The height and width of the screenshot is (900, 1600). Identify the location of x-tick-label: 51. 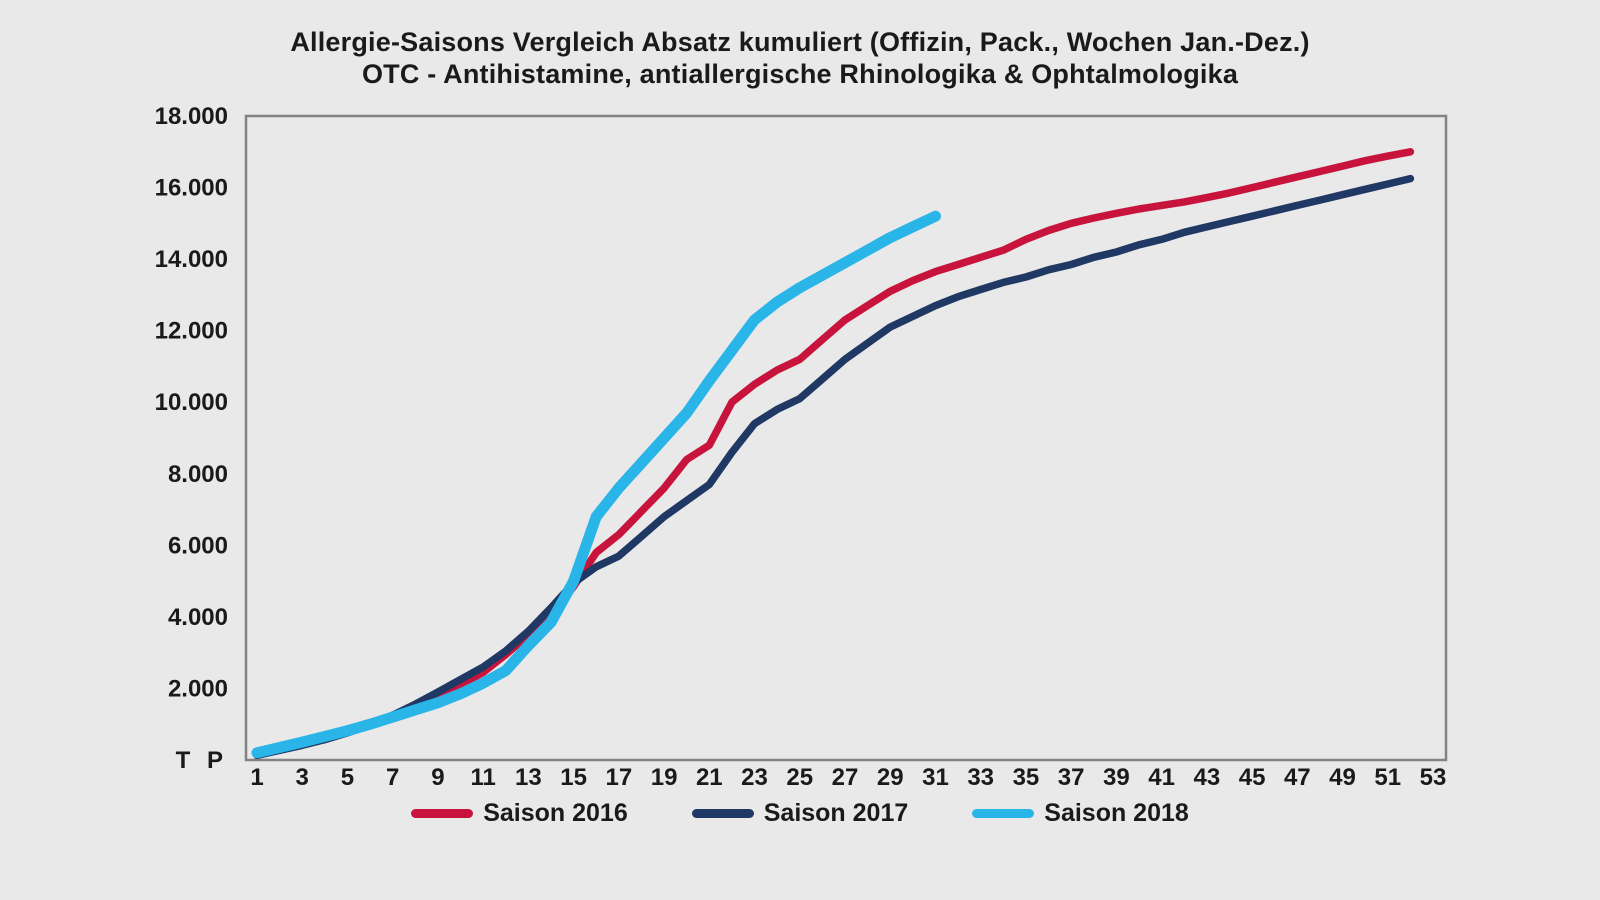
(1387, 777).